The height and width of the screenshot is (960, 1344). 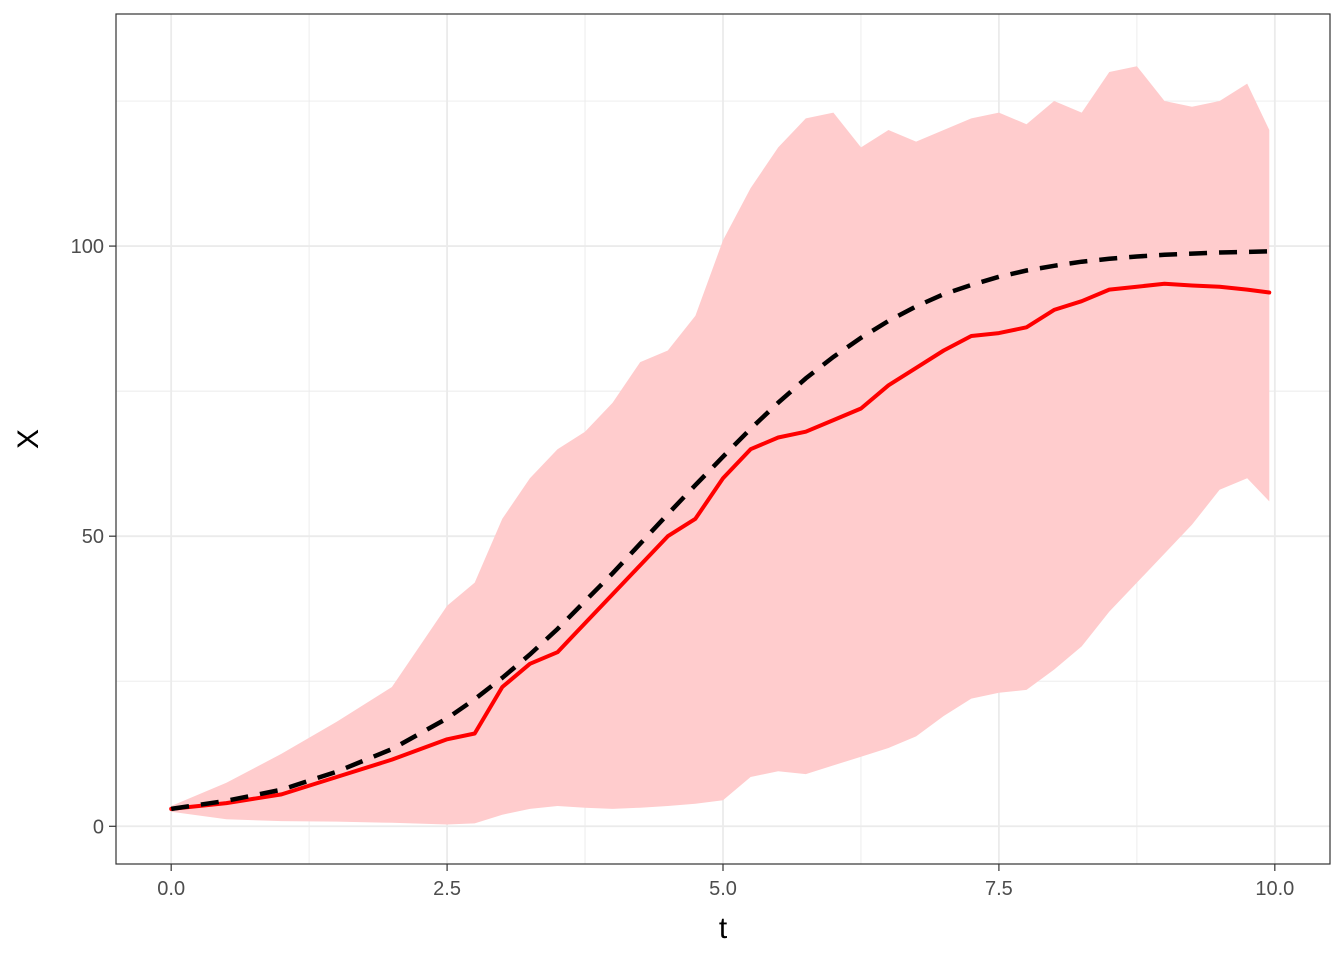 I want to click on y-tick-label: 0, so click(x=98, y=827).